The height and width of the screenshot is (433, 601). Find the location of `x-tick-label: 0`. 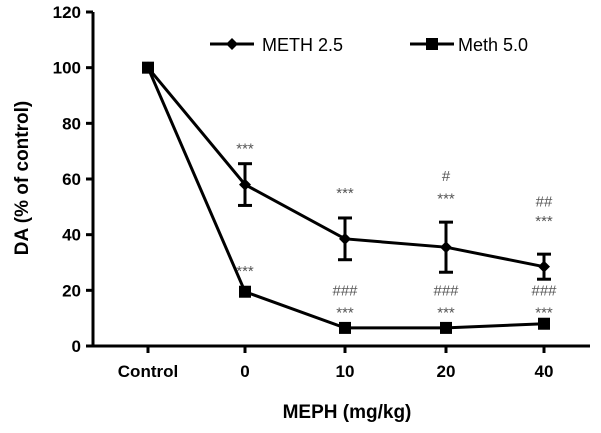

x-tick-label: 0 is located at coordinates (244, 371).